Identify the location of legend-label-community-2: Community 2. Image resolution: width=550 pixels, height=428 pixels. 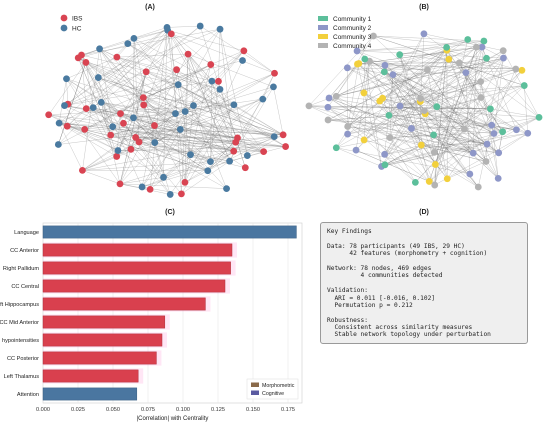
(352, 28).